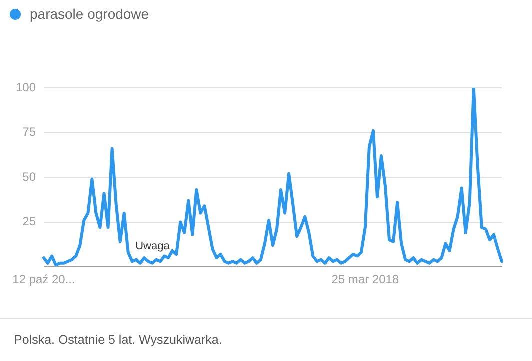  I want to click on x-tick-label: 25 mar 2018, so click(366, 279).